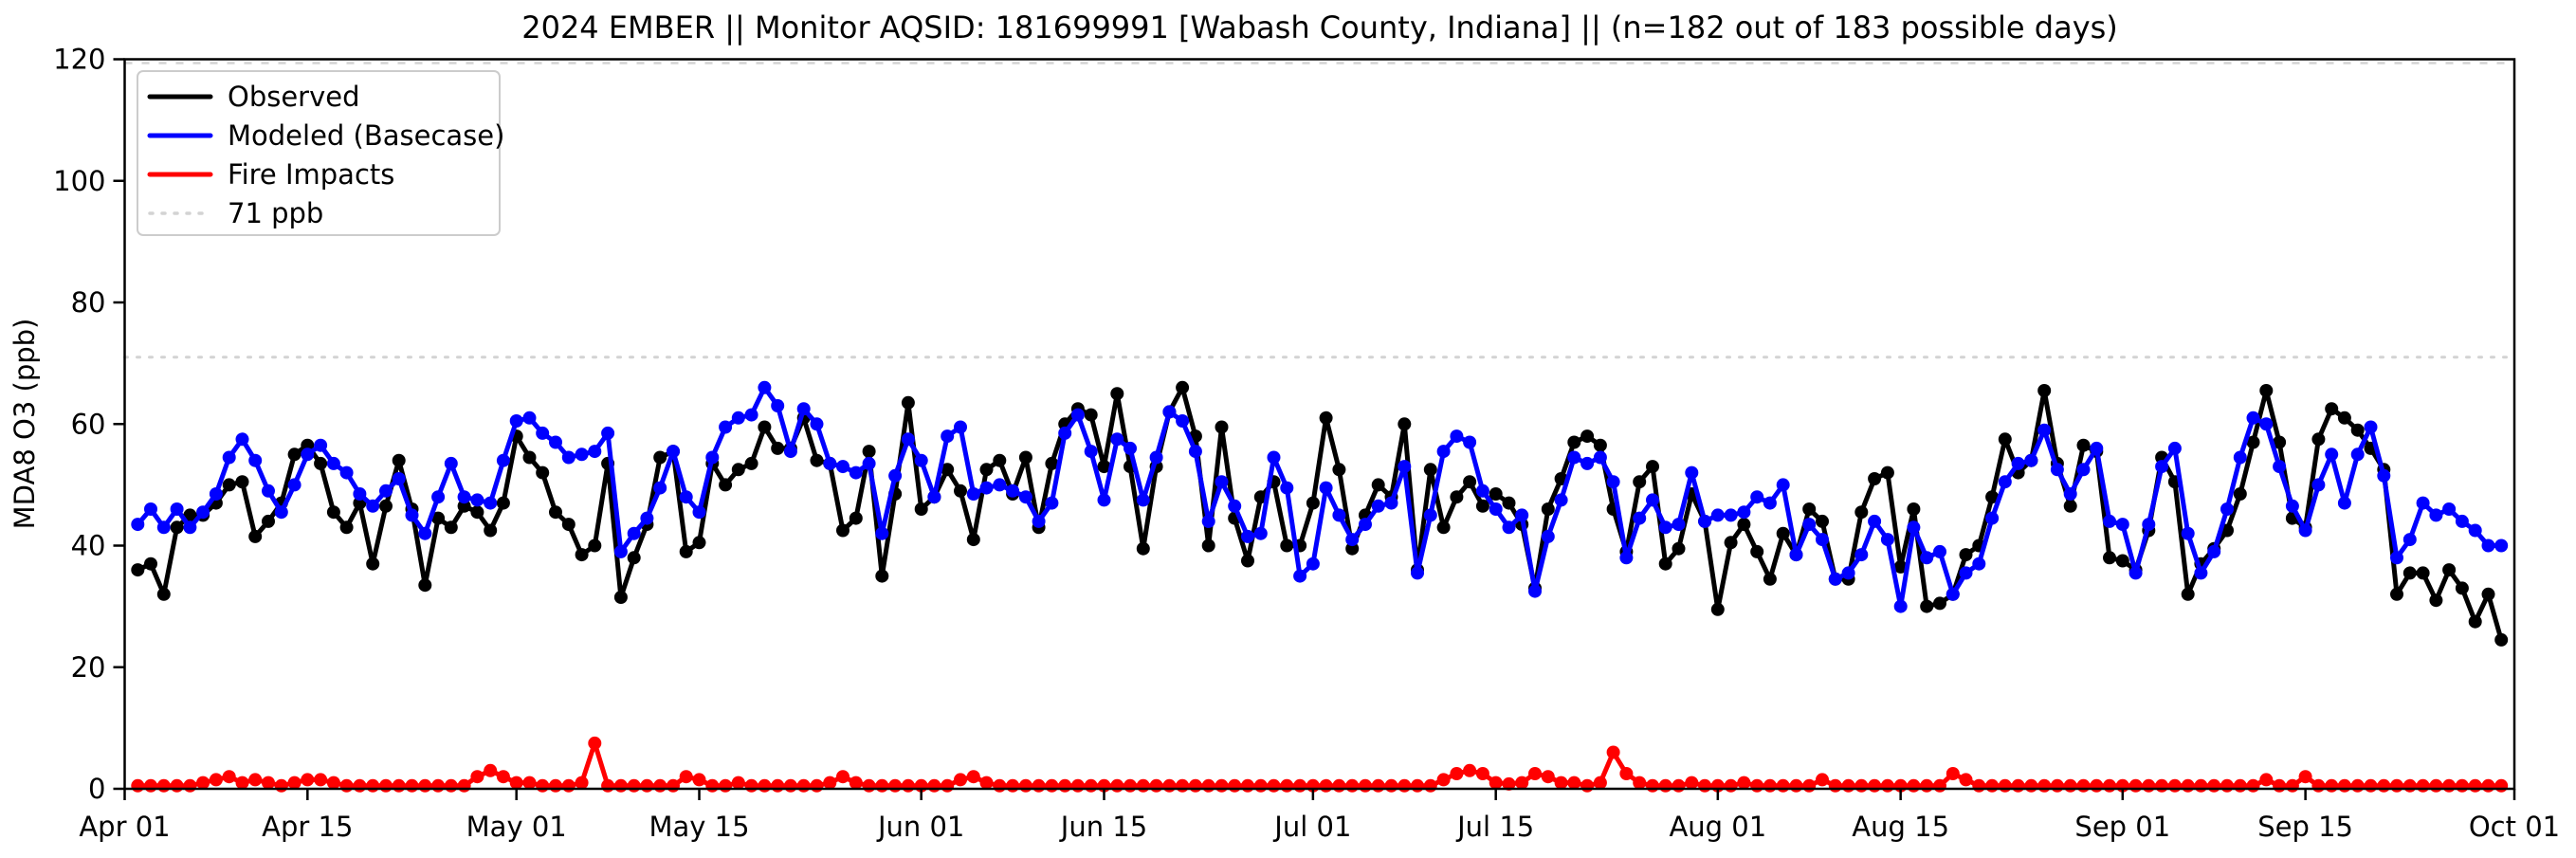  I want to click on x-tick-label: Jun 15, so click(1103, 827).